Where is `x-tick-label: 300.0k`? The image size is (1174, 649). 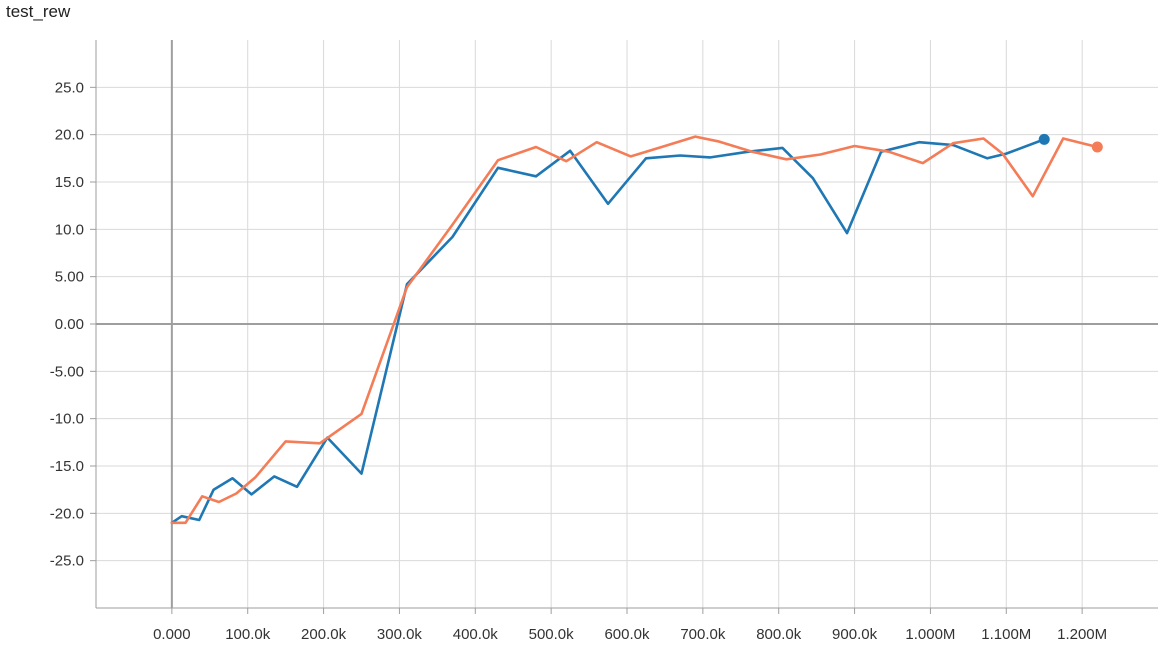
x-tick-label: 300.0k is located at coordinates (400, 634).